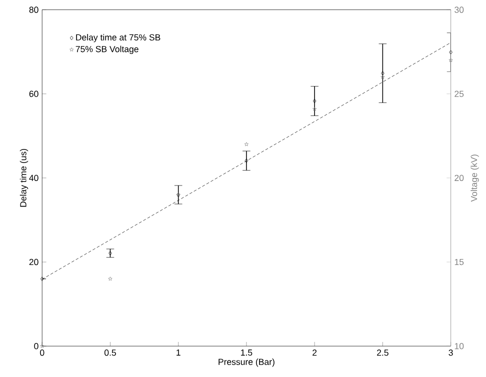 This screenshot has width=486, height=377. What do you see at coordinates (246, 352) in the screenshot?
I see `x-tick-label: 1.5` at bounding box center [246, 352].